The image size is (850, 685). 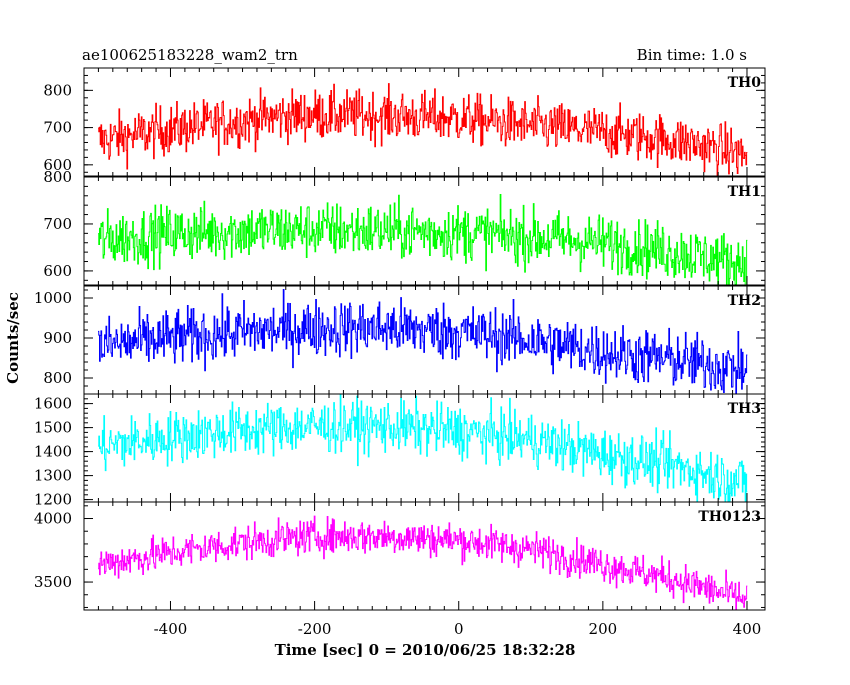 What do you see at coordinates (53, 500) in the screenshot?
I see `y-tick-label: 1200` at bounding box center [53, 500].